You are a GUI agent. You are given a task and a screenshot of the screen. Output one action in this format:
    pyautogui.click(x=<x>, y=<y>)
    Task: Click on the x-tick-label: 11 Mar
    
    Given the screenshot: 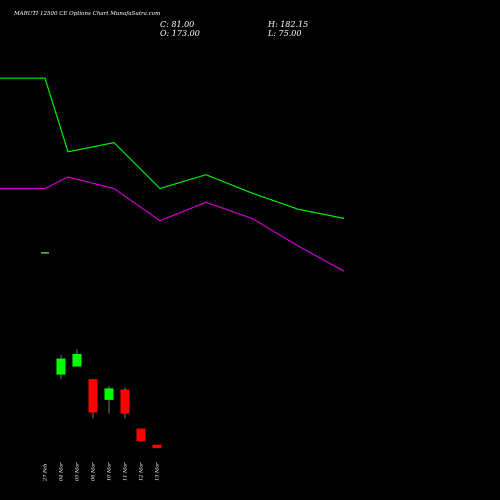 What is the action you would take?
    pyautogui.click(x=126, y=471)
    